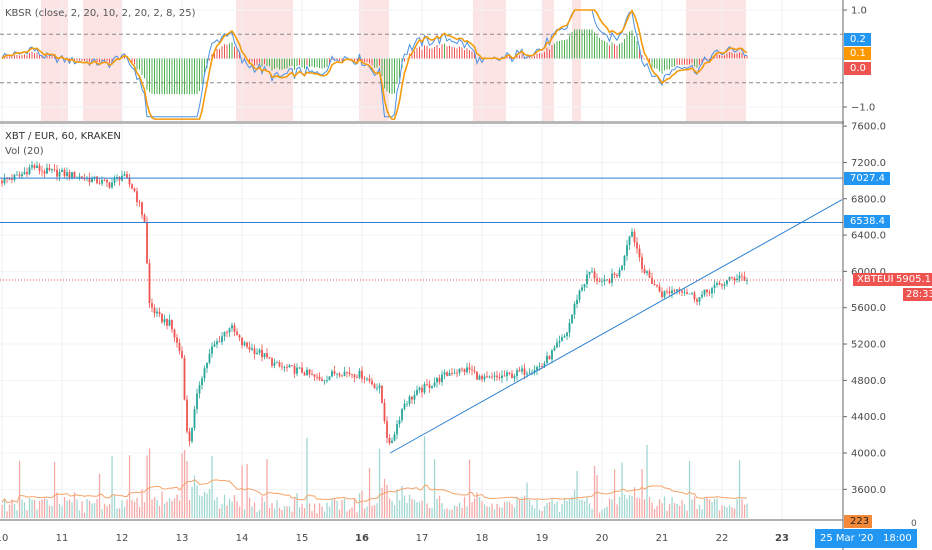 Image resolution: width=932 pixels, height=550 pixels. What do you see at coordinates (374, 477) in the screenshot?
I see `volume-bars` at bounding box center [374, 477].